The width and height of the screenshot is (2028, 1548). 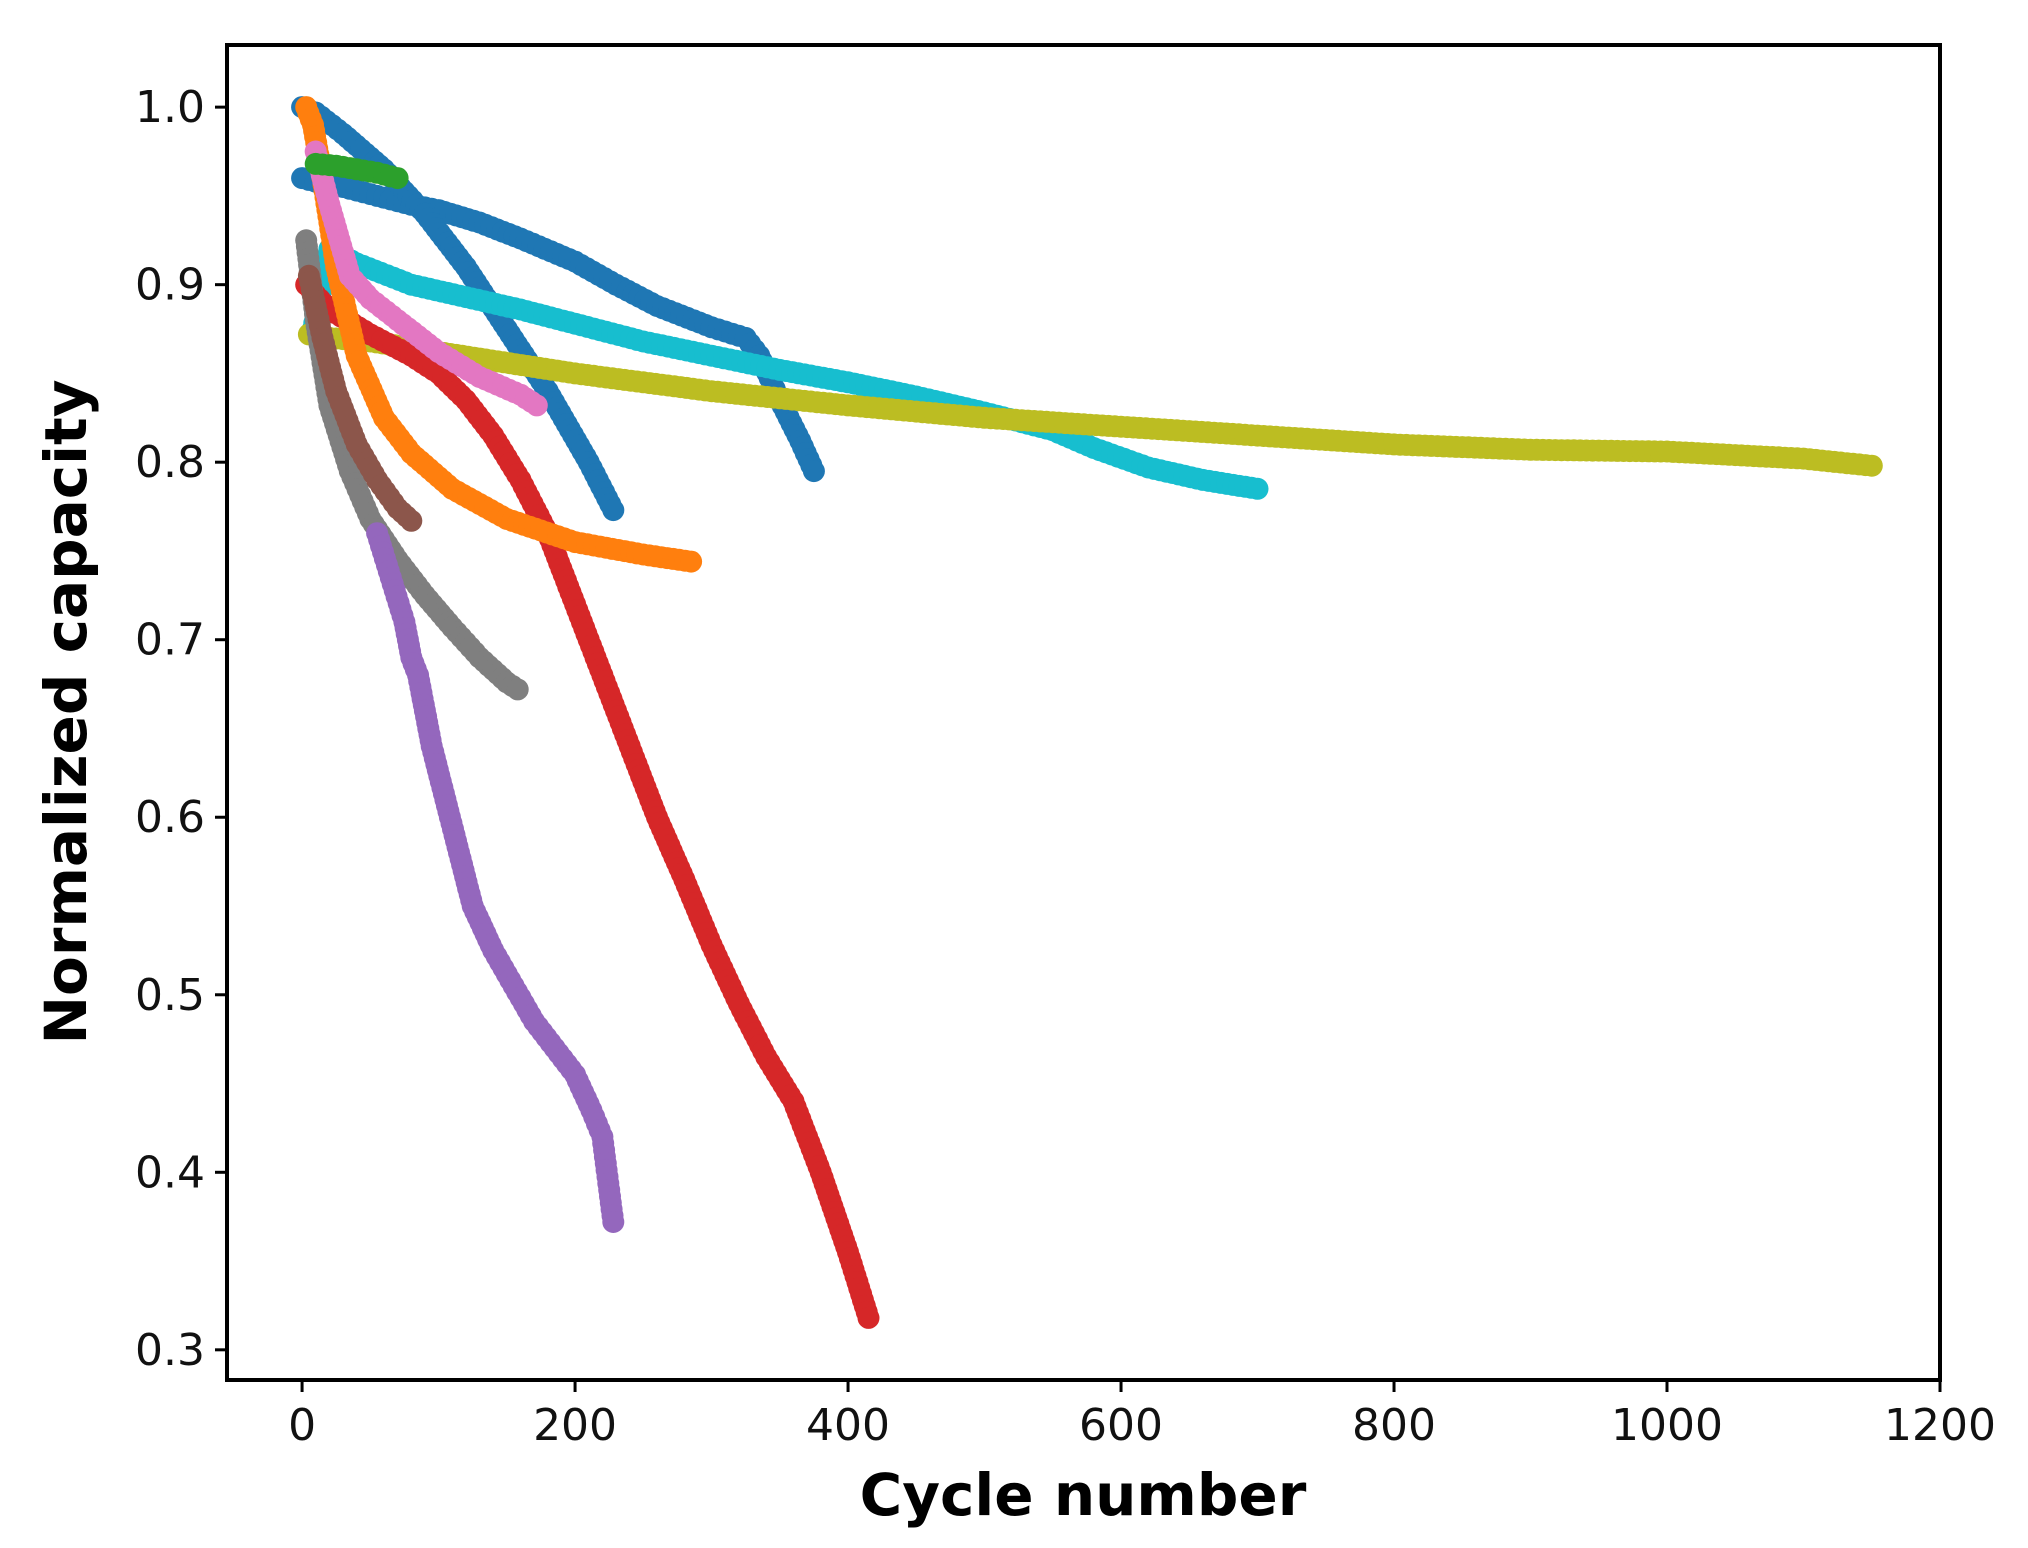 What do you see at coordinates (170, 462) in the screenshot?
I see `y-tick-label: 0.8` at bounding box center [170, 462].